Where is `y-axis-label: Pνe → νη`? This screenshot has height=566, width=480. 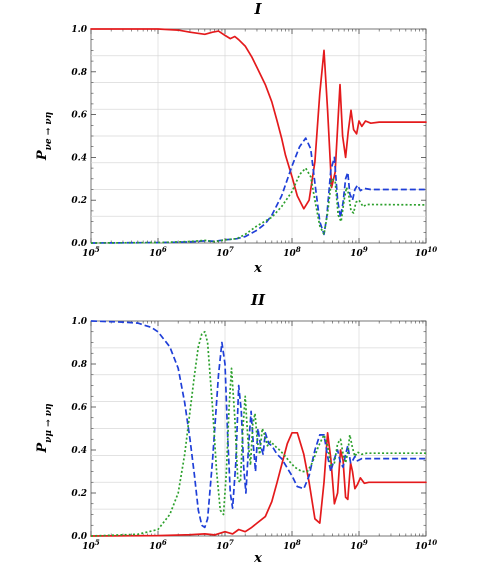 y-axis-label: Pνe → νη is located at coordinates (44, 136).